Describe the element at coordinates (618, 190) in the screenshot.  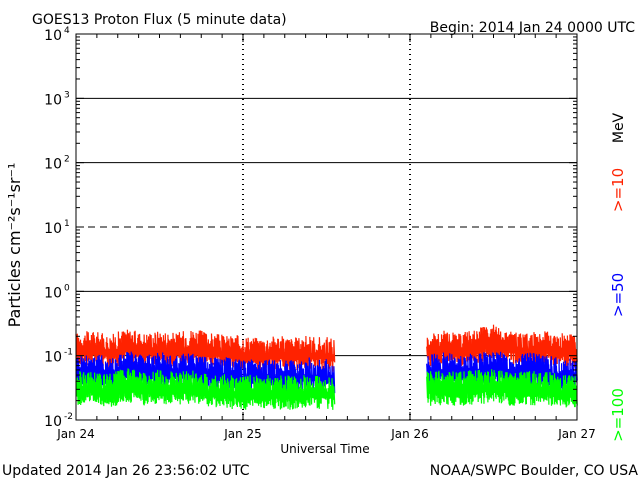
I see `legend-entry: >=10` at that location.